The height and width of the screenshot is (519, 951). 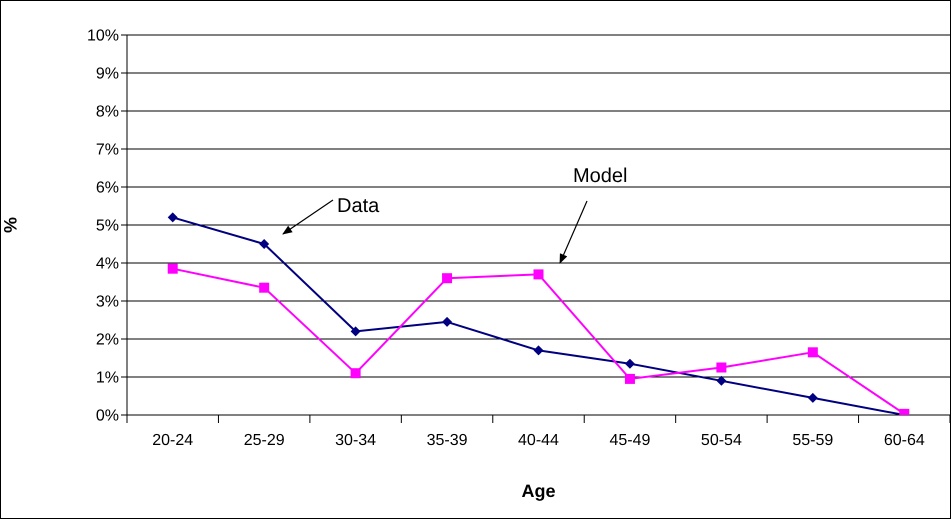 I want to click on y-tick-label: 2%, so click(x=107, y=340).